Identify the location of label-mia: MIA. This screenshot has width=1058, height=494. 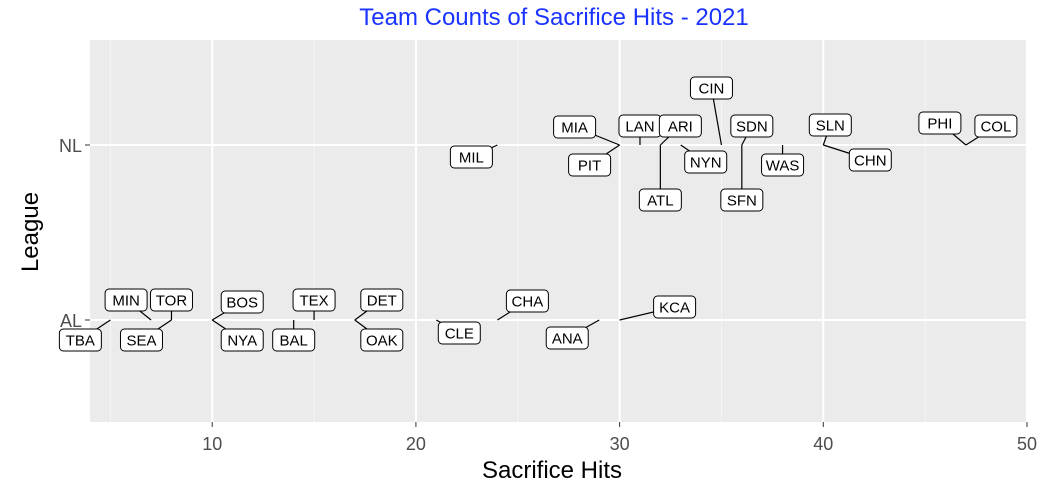
(574, 128).